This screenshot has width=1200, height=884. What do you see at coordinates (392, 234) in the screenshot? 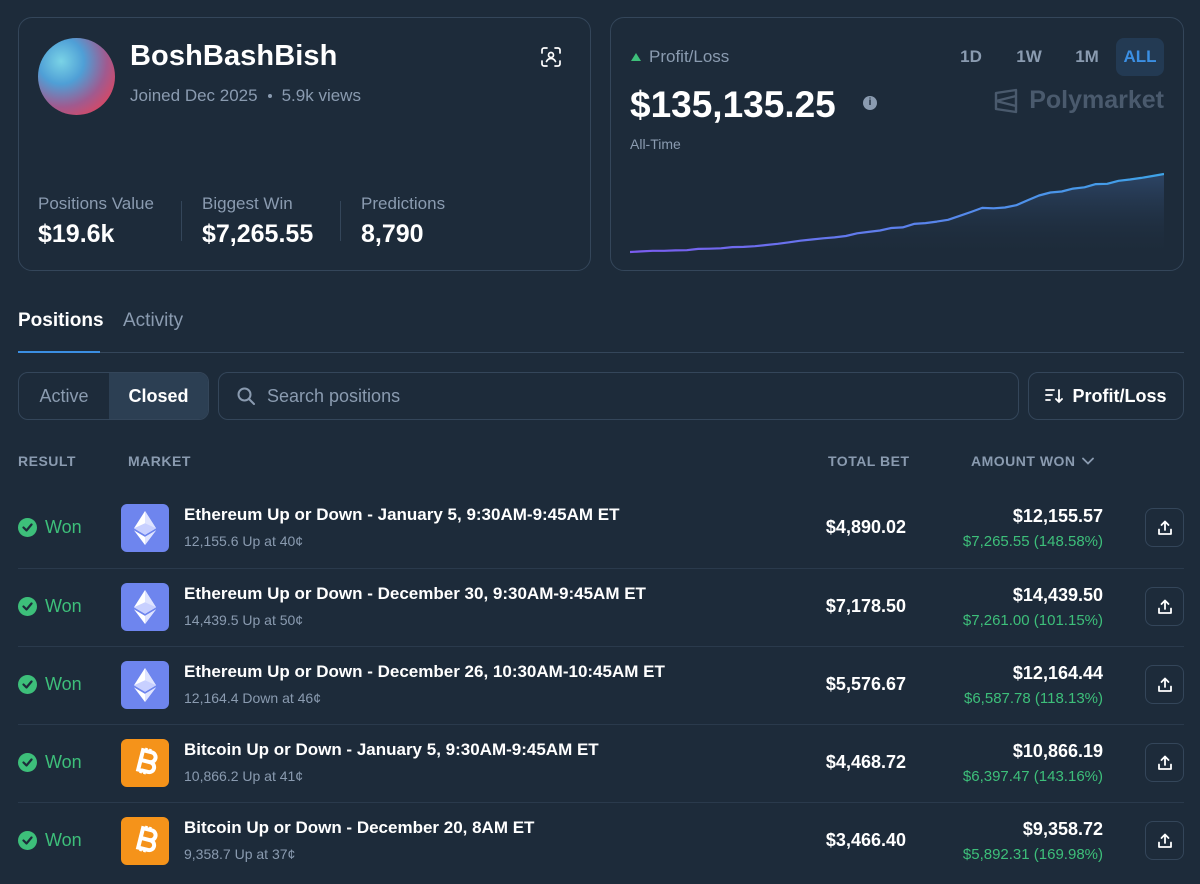
I see `stat-value: 8,790` at bounding box center [392, 234].